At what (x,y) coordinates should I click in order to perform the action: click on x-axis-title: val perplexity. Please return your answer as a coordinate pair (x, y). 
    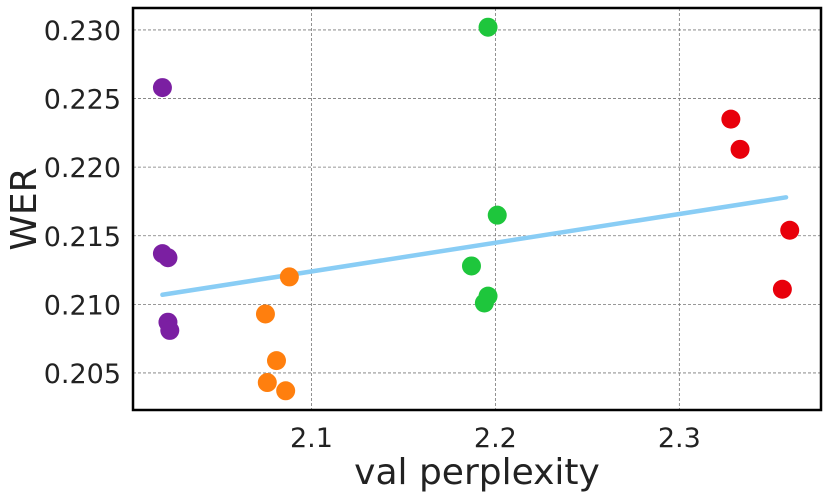
    Looking at the image, I should click on (477, 472).